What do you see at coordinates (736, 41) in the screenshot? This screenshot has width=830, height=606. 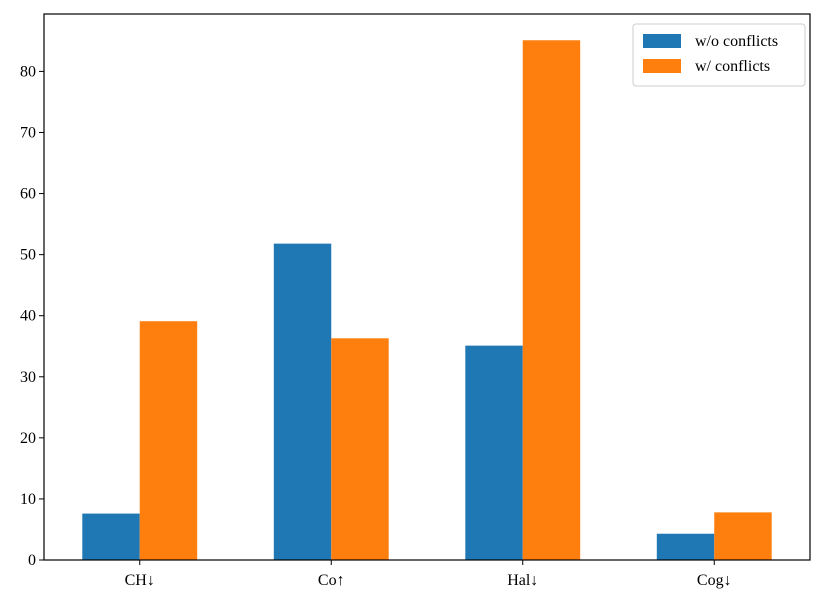 I see `legend-label: w/o conflicts` at bounding box center [736, 41].